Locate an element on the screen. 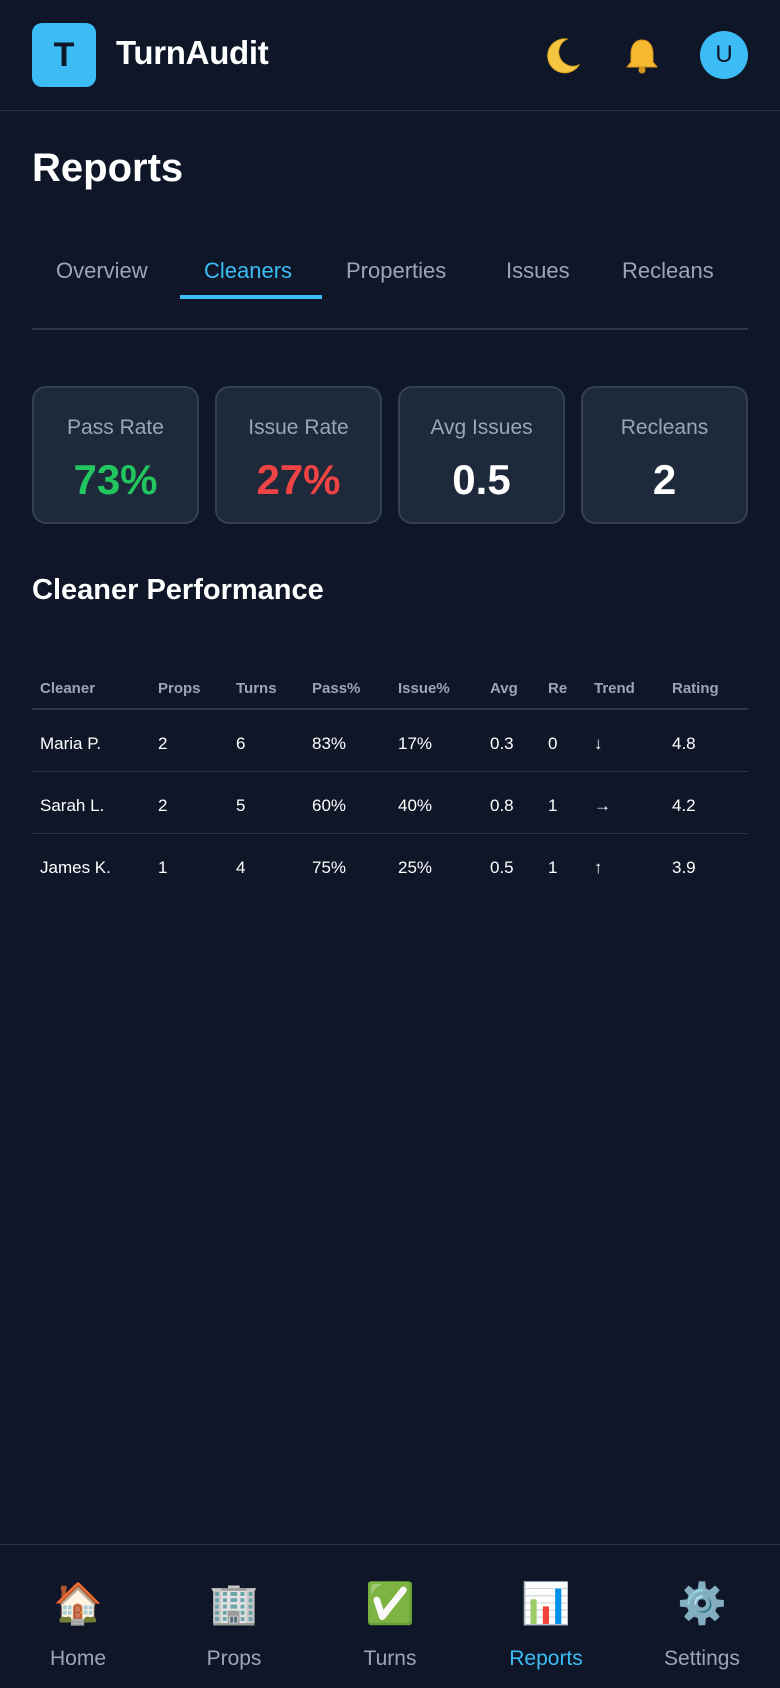 This screenshot has width=780, height=1688. cell-rating: 3.9 is located at coordinates (684, 867).